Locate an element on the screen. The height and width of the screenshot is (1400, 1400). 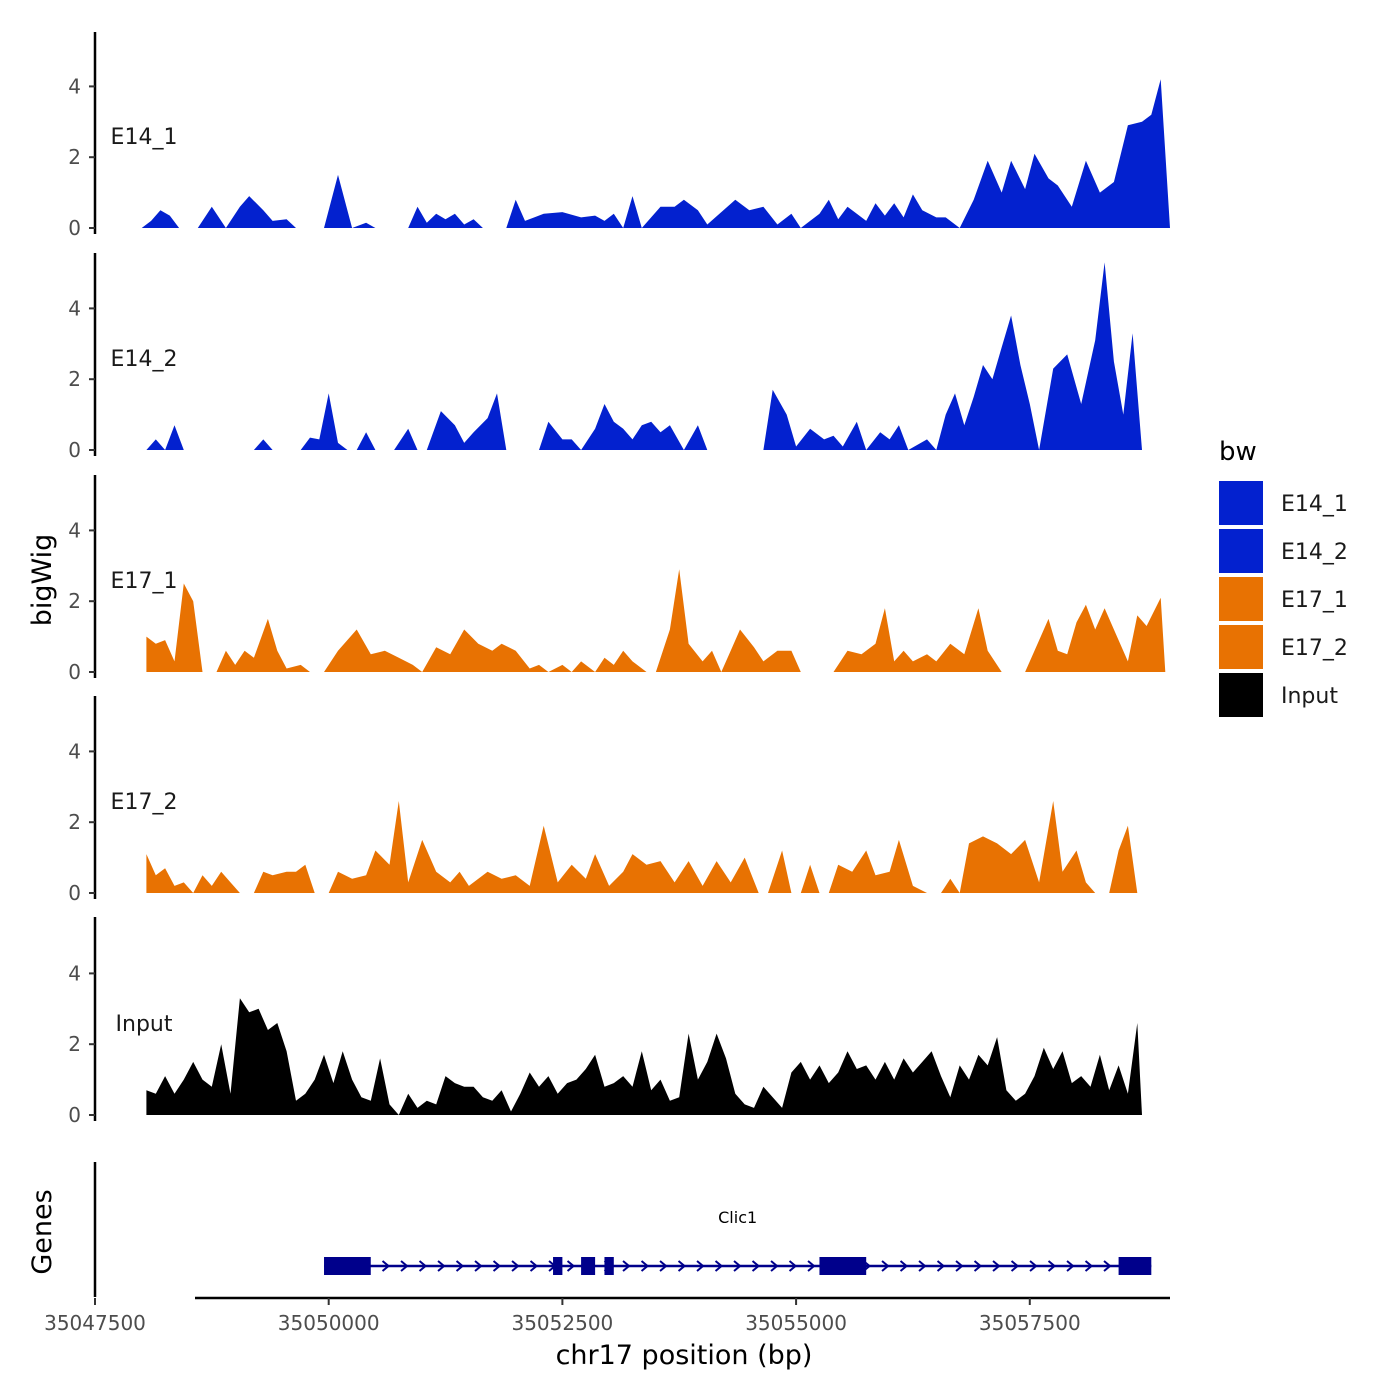
legend-label-e14-2: E14_2 is located at coordinates (1314, 552).